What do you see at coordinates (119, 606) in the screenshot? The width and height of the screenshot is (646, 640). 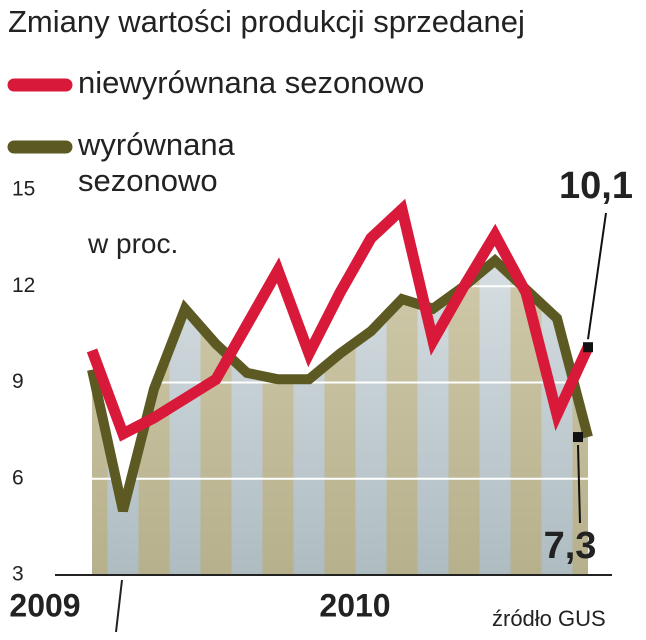 I see `year-tick` at bounding box center [119, 606].